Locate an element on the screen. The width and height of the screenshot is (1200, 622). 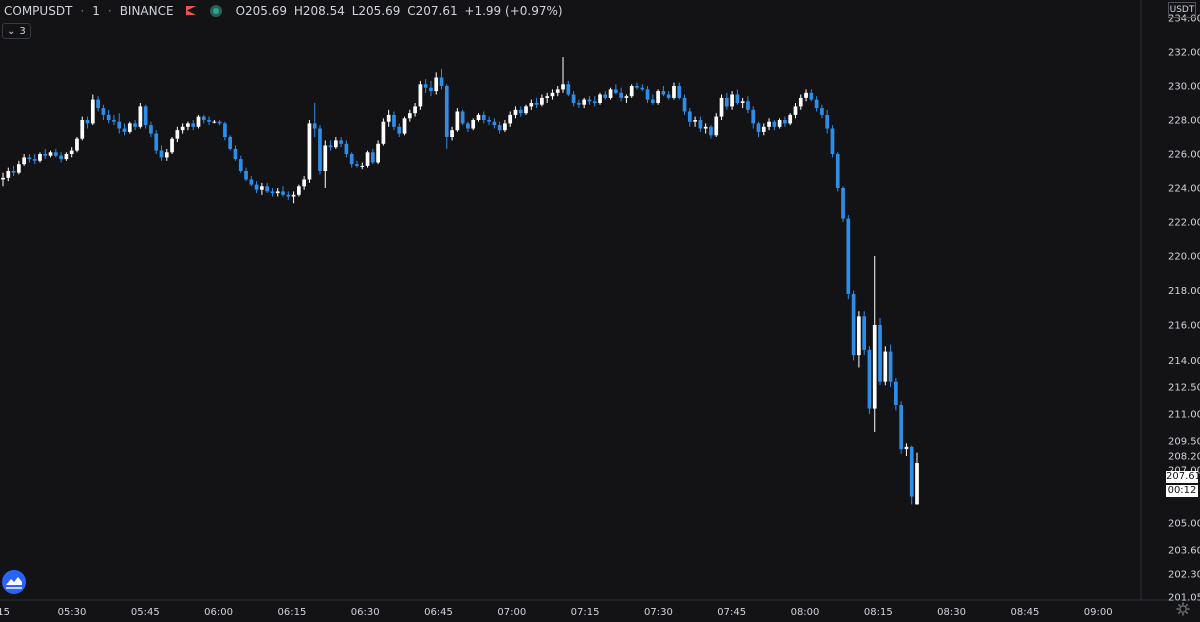
price-tick-label: 218.00 is located at coordinates (1184, 291).